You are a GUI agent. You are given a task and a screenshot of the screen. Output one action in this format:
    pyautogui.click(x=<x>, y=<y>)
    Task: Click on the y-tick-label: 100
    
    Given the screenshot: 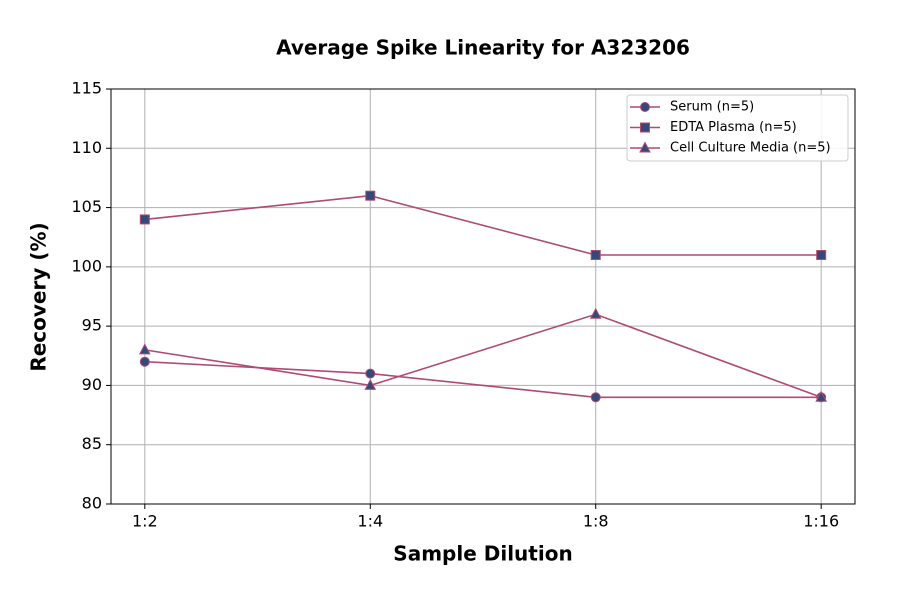 What is the action you would take?
    pyautogui.click(x=86, y=265)
    